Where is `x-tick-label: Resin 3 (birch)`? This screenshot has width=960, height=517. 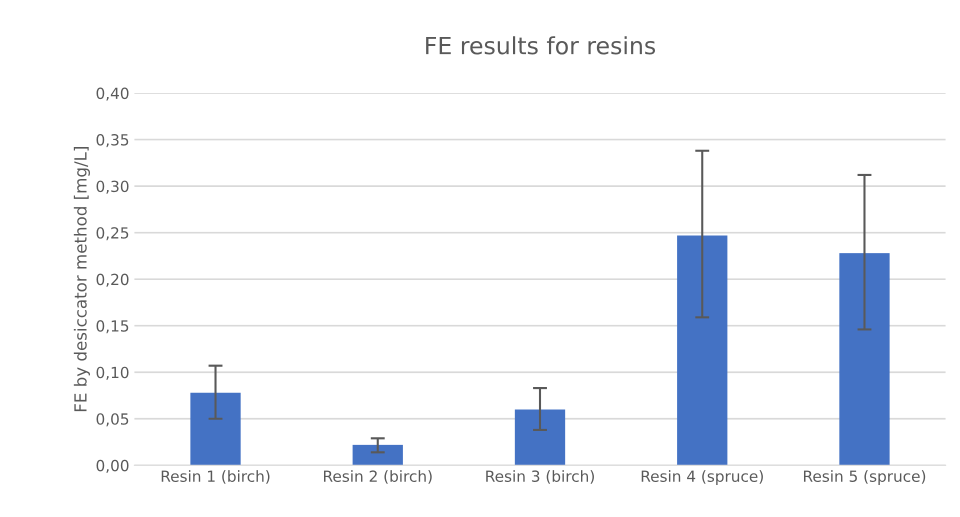 x-tick-label: Resin 3 (birch) is located at coordinates (540, 477).